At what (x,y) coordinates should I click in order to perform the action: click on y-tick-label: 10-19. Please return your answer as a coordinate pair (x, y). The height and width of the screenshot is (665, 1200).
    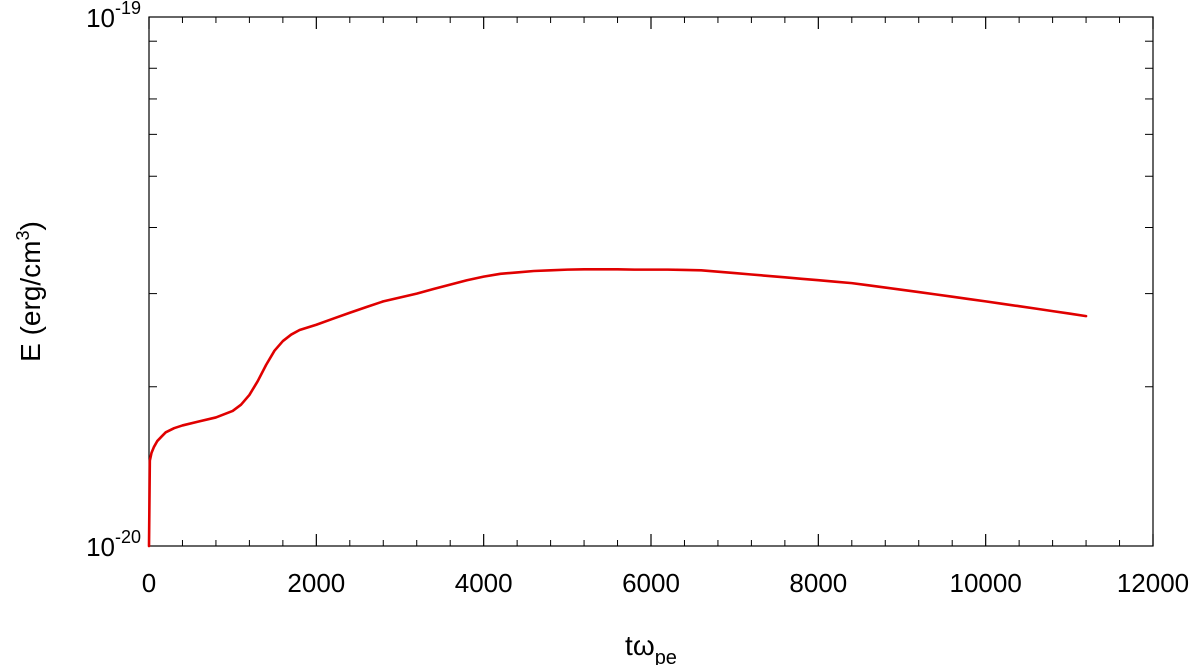
    Looking at the image, I should click on (113, 16).